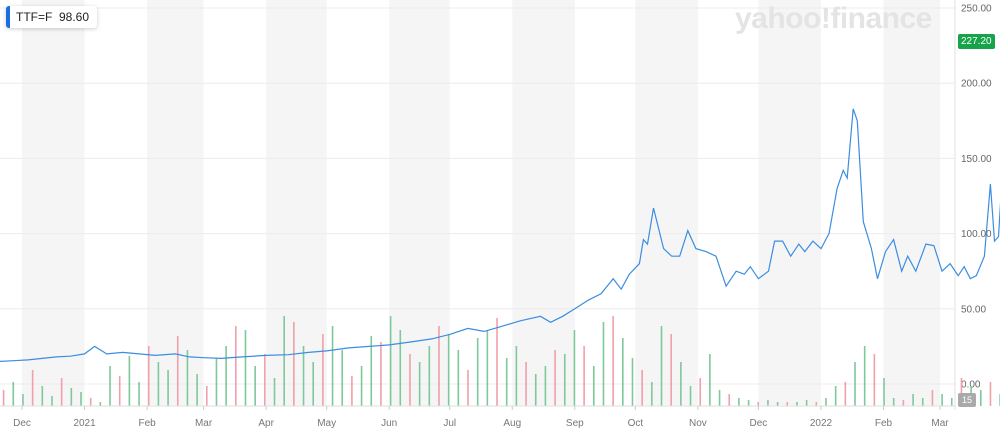 This screenshot has width=1000, height=436. I want to click on x-tick-label: May, so click(326, 423).